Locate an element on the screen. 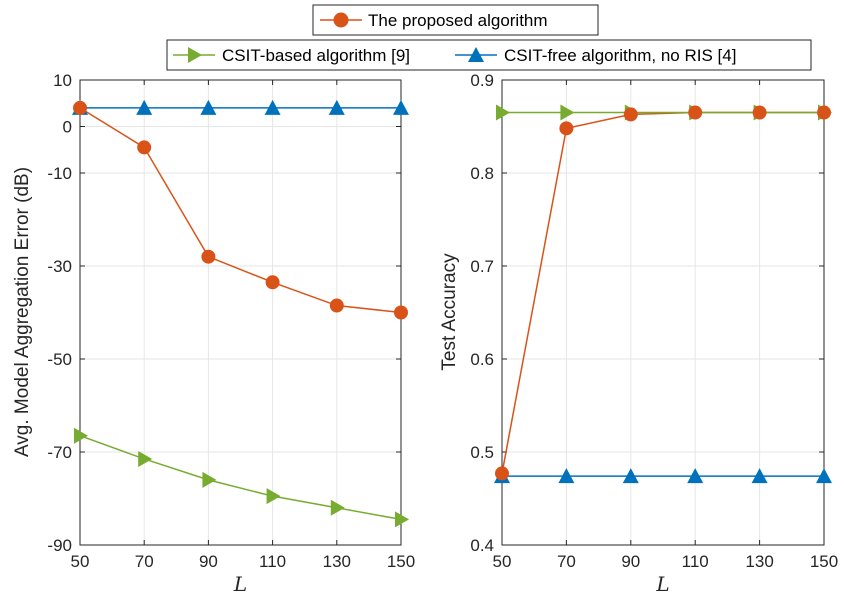 The width and height of the screenshot is (844, 596). y-tick-label: 0.4 is located at coordinates (482, 545).